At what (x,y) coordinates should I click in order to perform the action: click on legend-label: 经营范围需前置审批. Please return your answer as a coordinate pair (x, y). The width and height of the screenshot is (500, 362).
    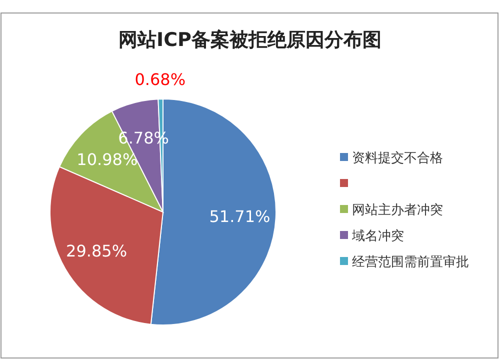
    Looking at the image, I should click on (410, 262).